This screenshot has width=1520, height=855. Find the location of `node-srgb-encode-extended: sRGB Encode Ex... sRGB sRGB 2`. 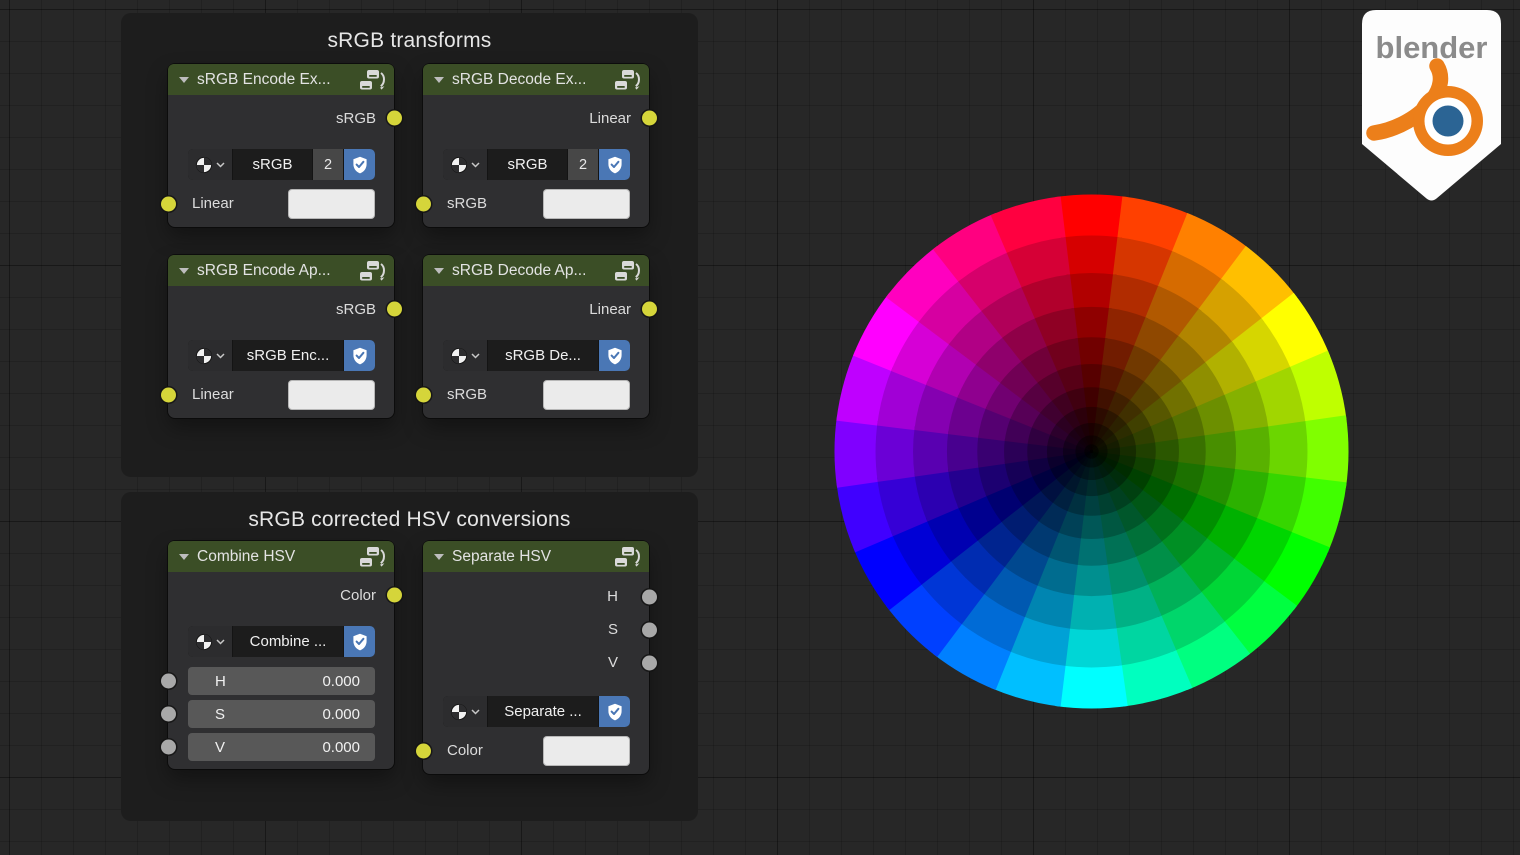

node-srgb-encode-extended: sRGB Encode Ex... sRGB sRGB 2 is located at coordinates (281, 145).